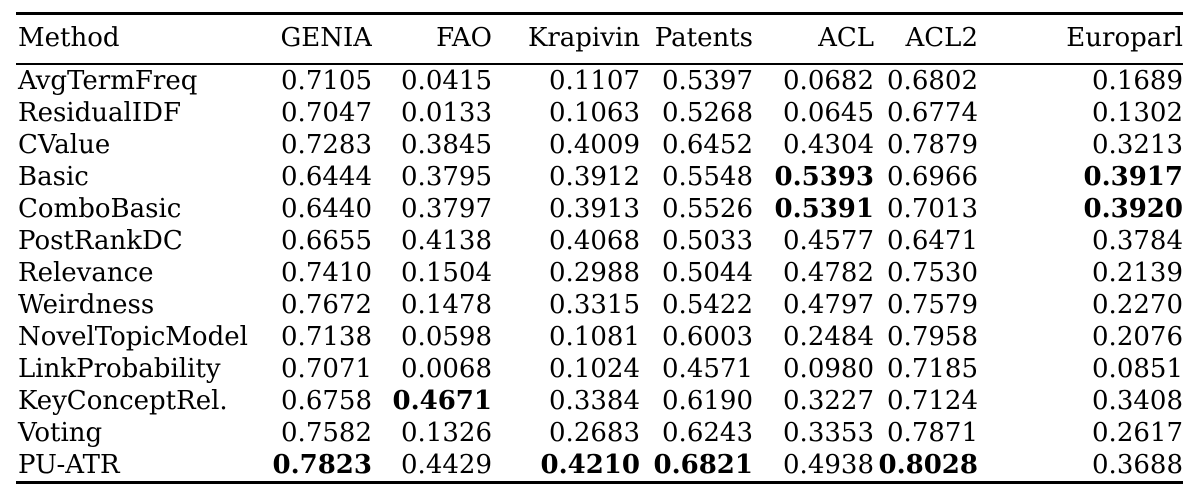 This screenshot has width=1197, height=490. Describe the element at coordinates (590, 465) in the screenshot. I see `value-cell: 0.4210` at that location.